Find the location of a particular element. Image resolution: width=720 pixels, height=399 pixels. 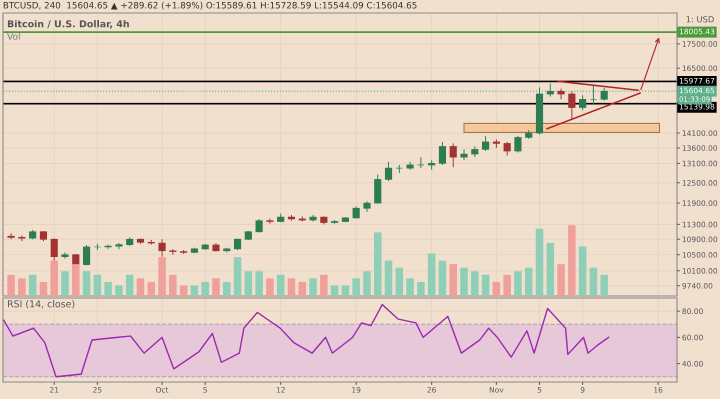

chart-subtitle: BTCUSD, 240 15604.65 ▲ +289.62 (+1.89%) O:15589.61 H:15728.59 L:15544.09 C:15604.65 is located at coordinates (210, 6).